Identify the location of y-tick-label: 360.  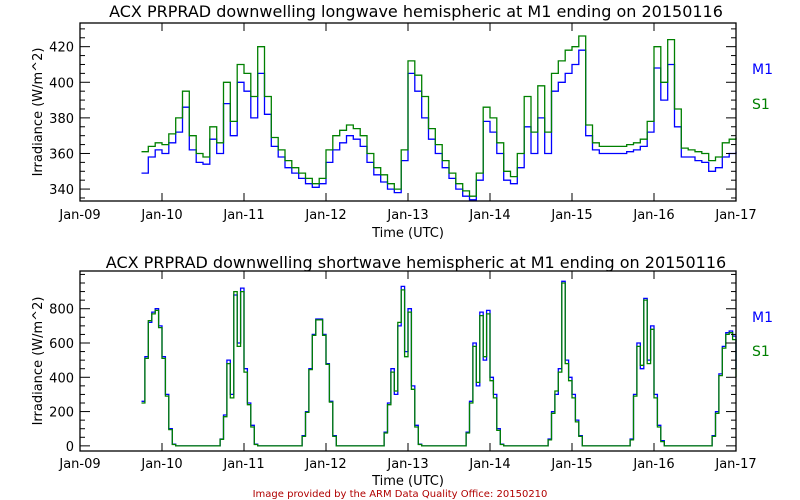
(61, 154).